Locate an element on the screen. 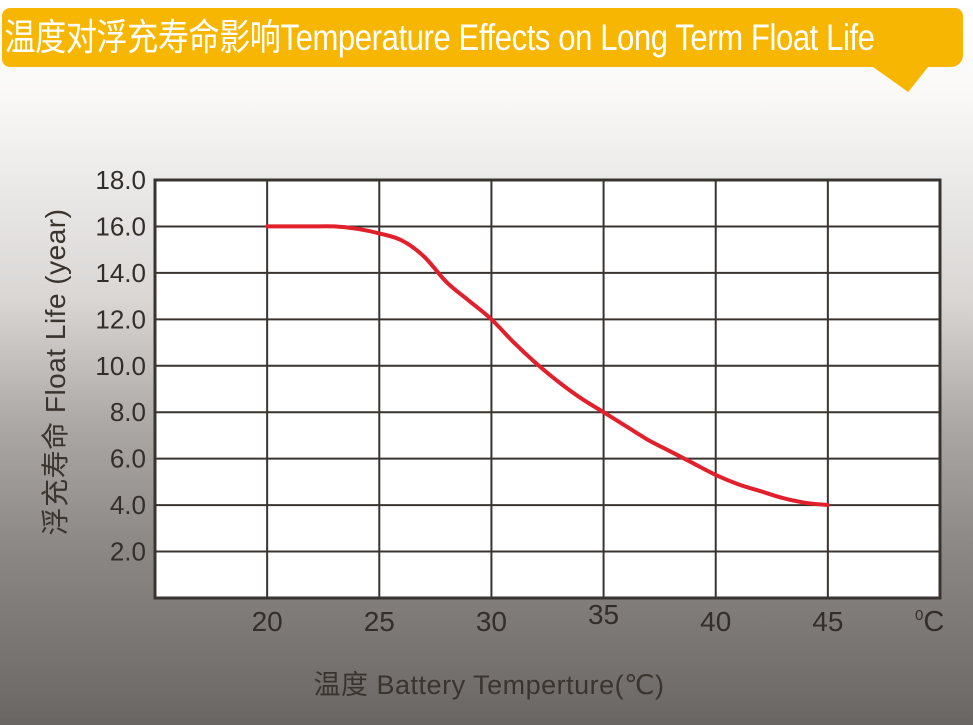 The height and width of the screenshot is (725, 973). x-tick-label-25: 25 is located at coordinates (379, 621).